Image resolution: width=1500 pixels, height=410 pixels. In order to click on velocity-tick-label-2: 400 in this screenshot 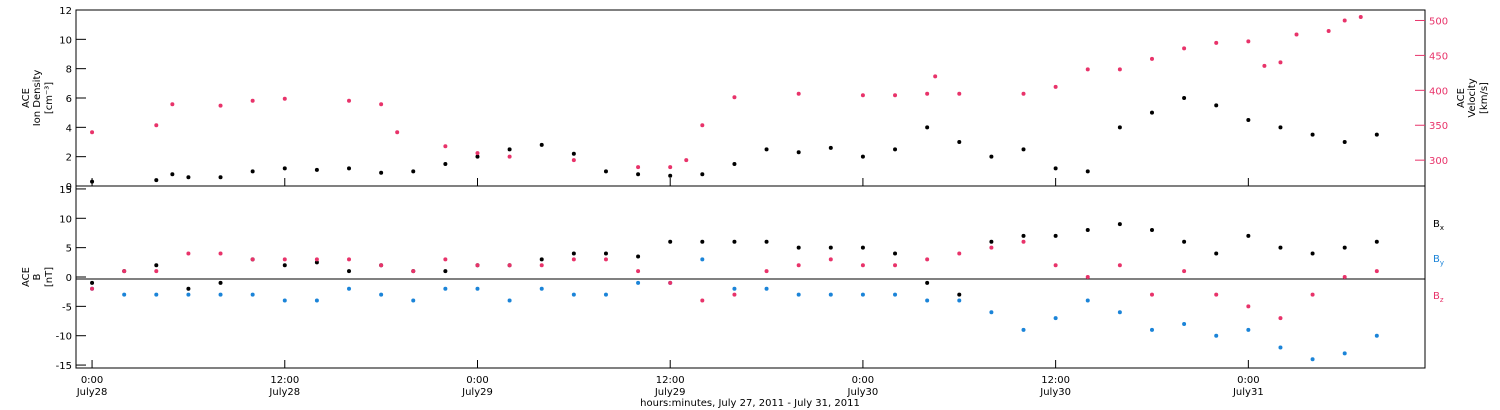, I will do `click(1438, 91)`.